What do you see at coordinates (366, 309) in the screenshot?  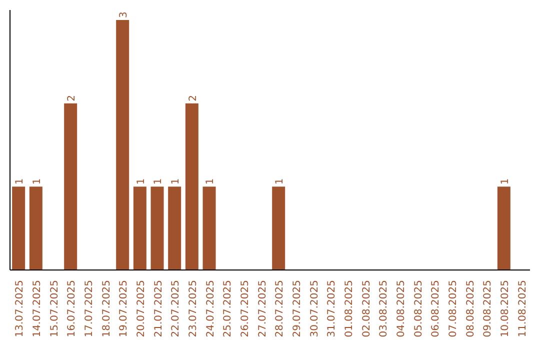 I see `x-tick-label: 02.08.2025` at bounding box center [366, 309].